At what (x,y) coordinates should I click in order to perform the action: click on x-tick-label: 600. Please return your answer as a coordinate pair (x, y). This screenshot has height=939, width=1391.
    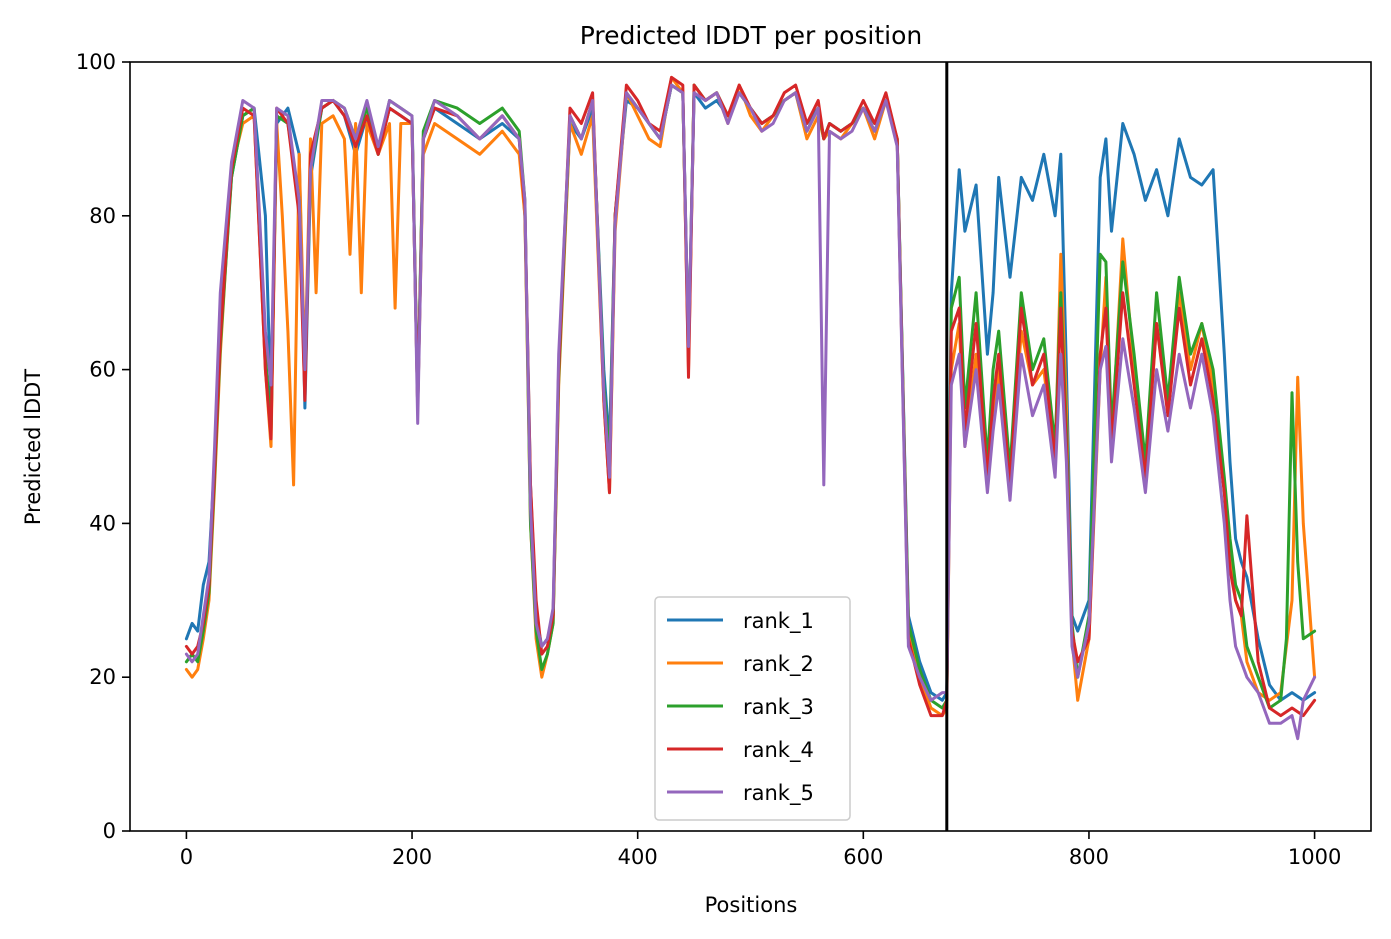
    Looking at the image, I should click on (863, 857).